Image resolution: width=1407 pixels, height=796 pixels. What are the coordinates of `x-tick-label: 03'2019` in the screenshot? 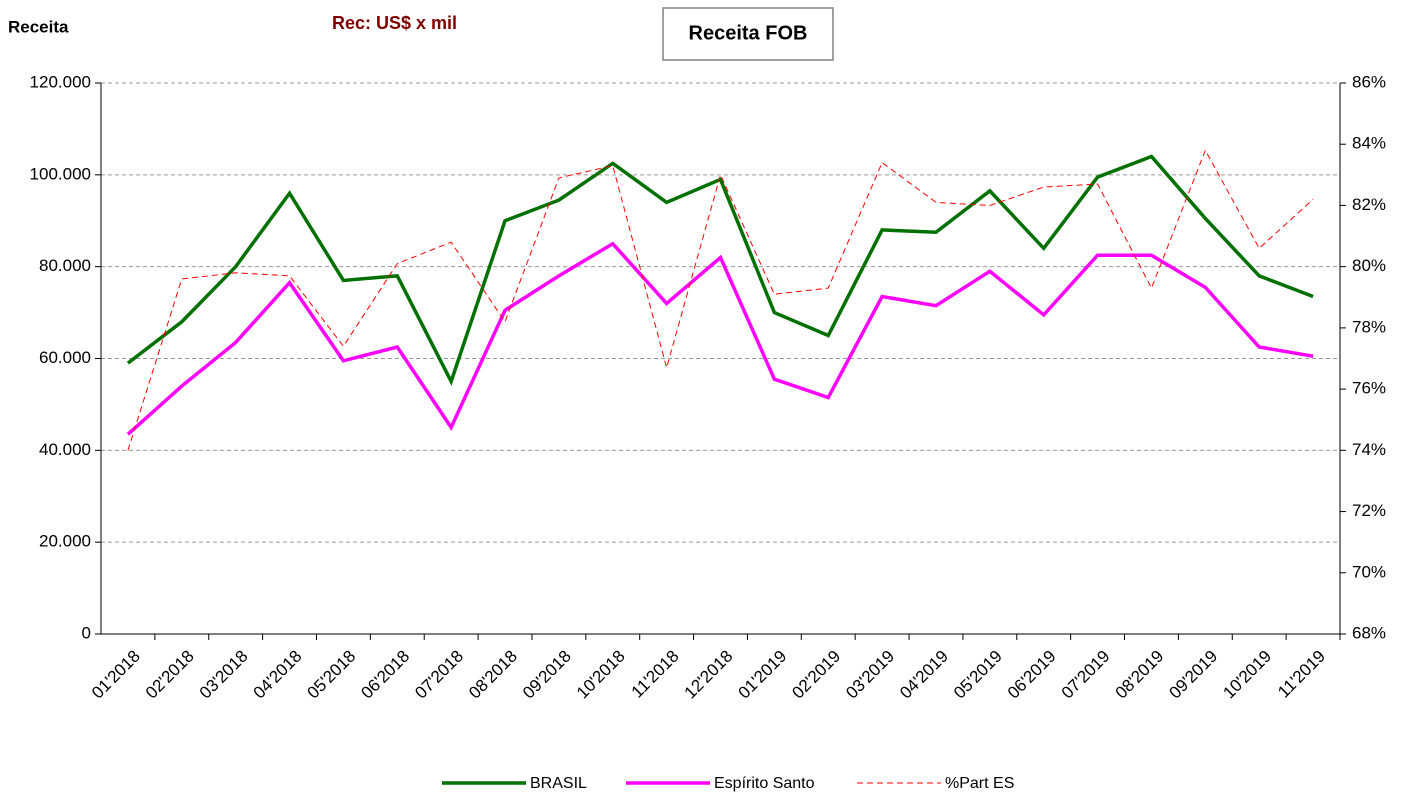 It's located at (870, 675).